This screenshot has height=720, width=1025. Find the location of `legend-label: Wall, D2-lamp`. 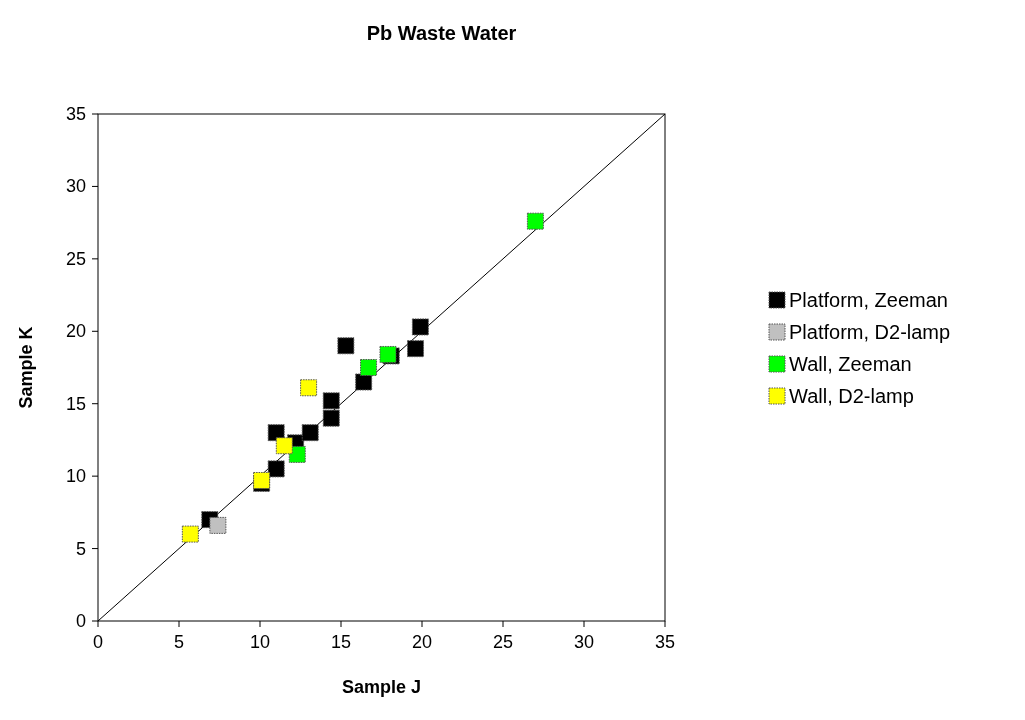

legend-label: Wall, D2-lamp is located at coordinates (851, 396).